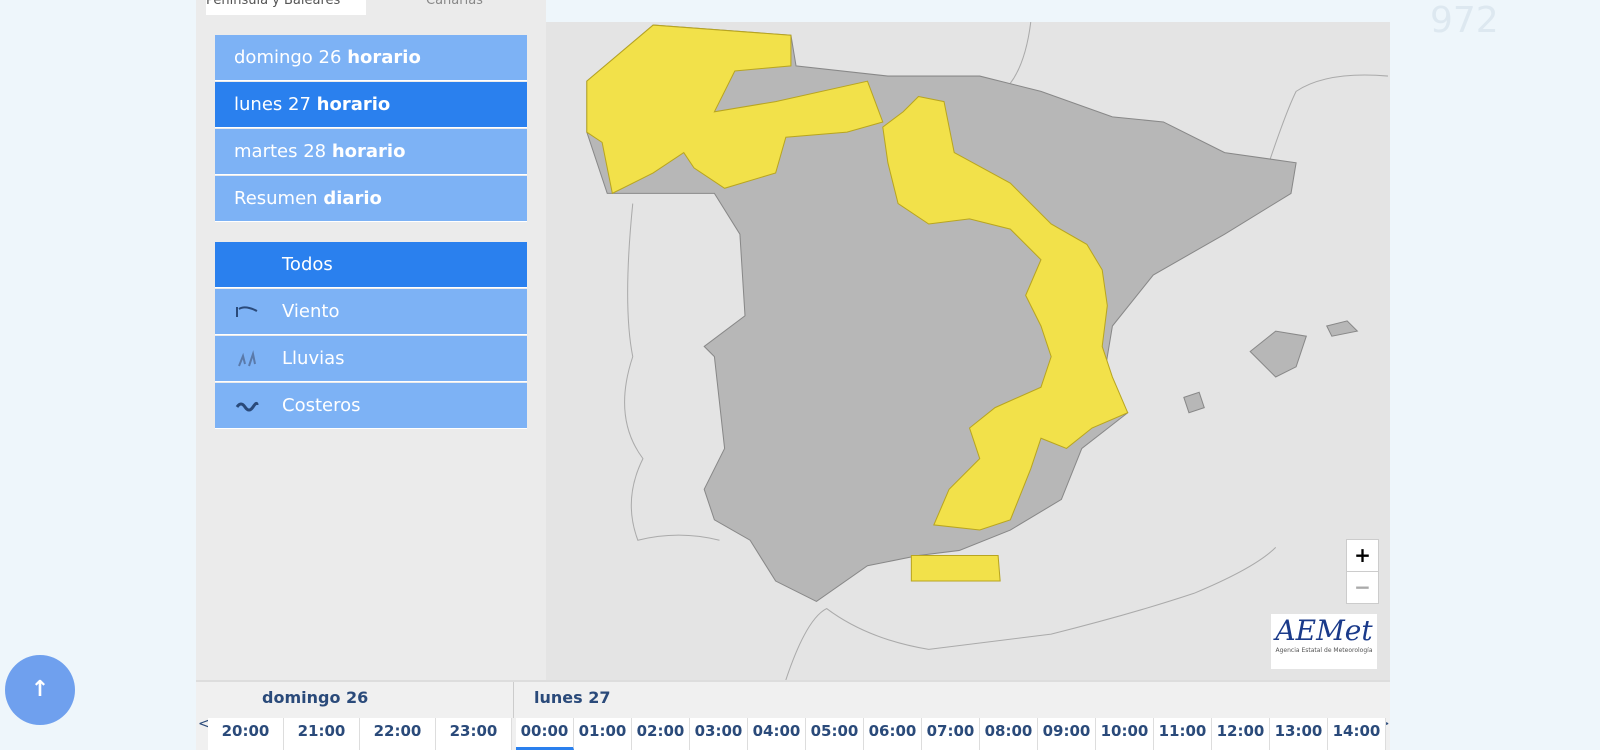  Describe the element at coordinates (313, 358) in the screenshot. I see `filter-label: Lluvias` at that location.